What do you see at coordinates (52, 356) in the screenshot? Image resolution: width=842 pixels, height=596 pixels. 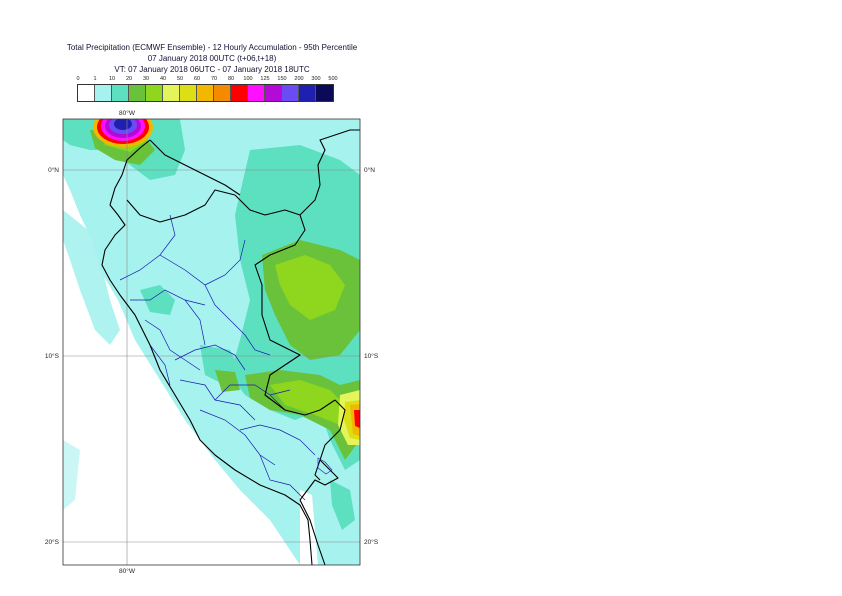 I see `lat-label-left-10s: 10°S` at bounding box center [52, 356].